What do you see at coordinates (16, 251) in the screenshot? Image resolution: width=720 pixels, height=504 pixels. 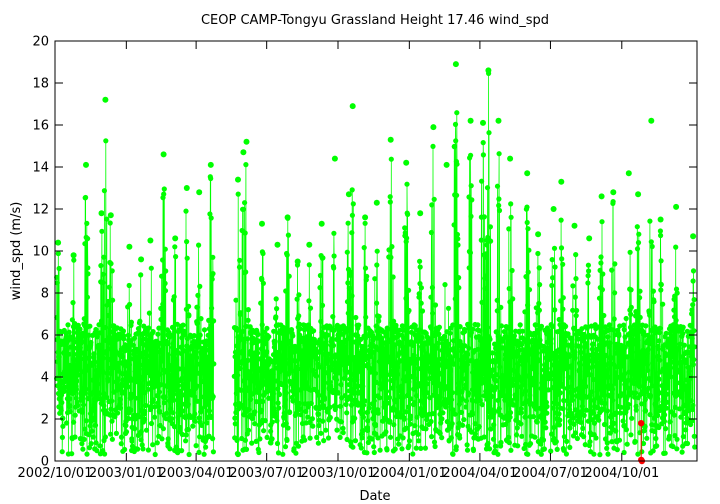 I see `y-axis-label: wind_spd (m/s)` at bounding box center [16, 251].